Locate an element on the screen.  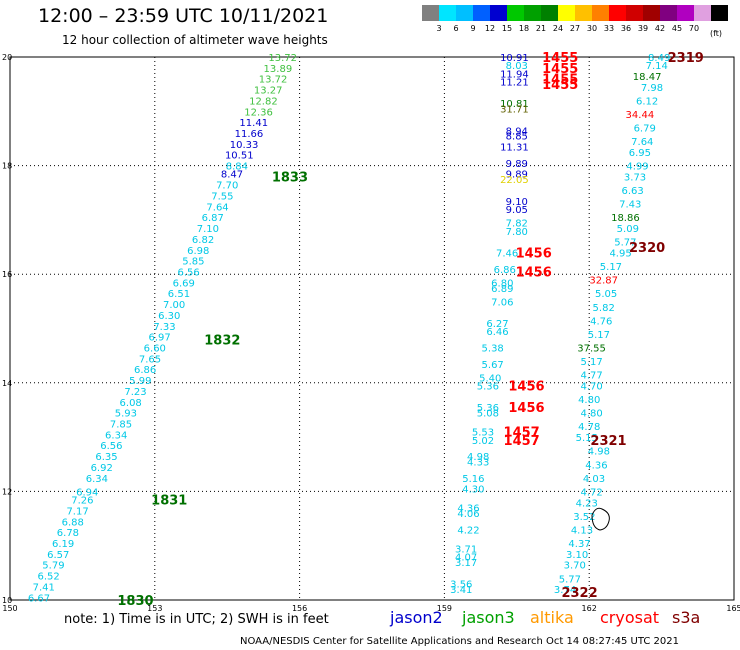
wave-height-label: 6.80 is located at coordinates (502, 283).